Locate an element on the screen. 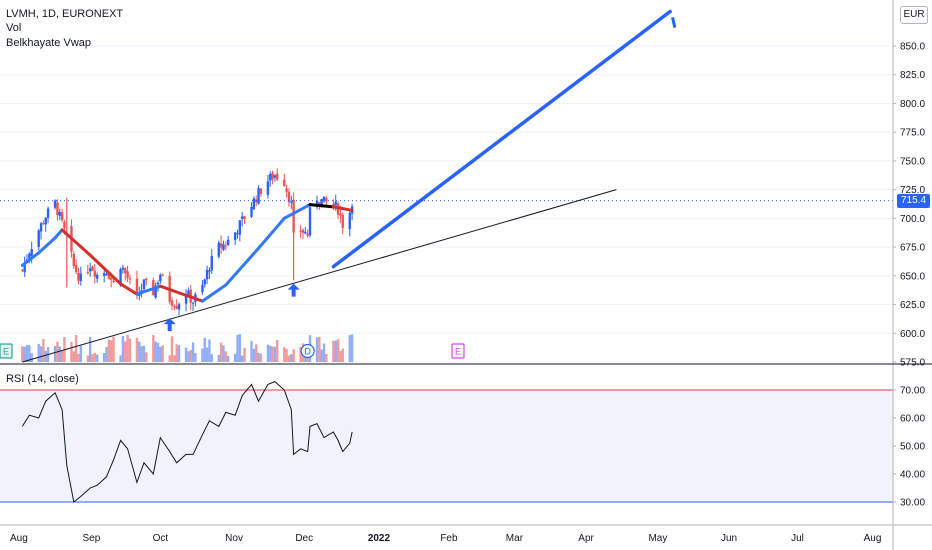 The width and height of the screenshot is (932, 550). rsi-legend: RSI (14, close) is located at coordinates (42, 379).